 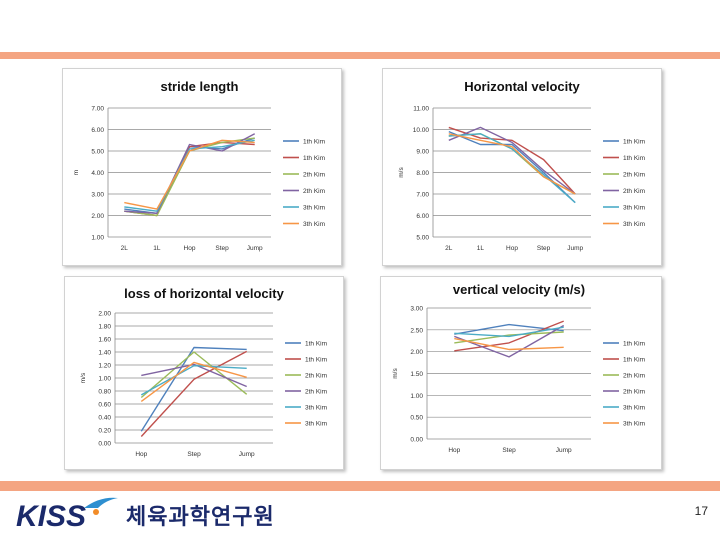 I want to click on y-tick-label: 0.40, so click(x=104, y=418).